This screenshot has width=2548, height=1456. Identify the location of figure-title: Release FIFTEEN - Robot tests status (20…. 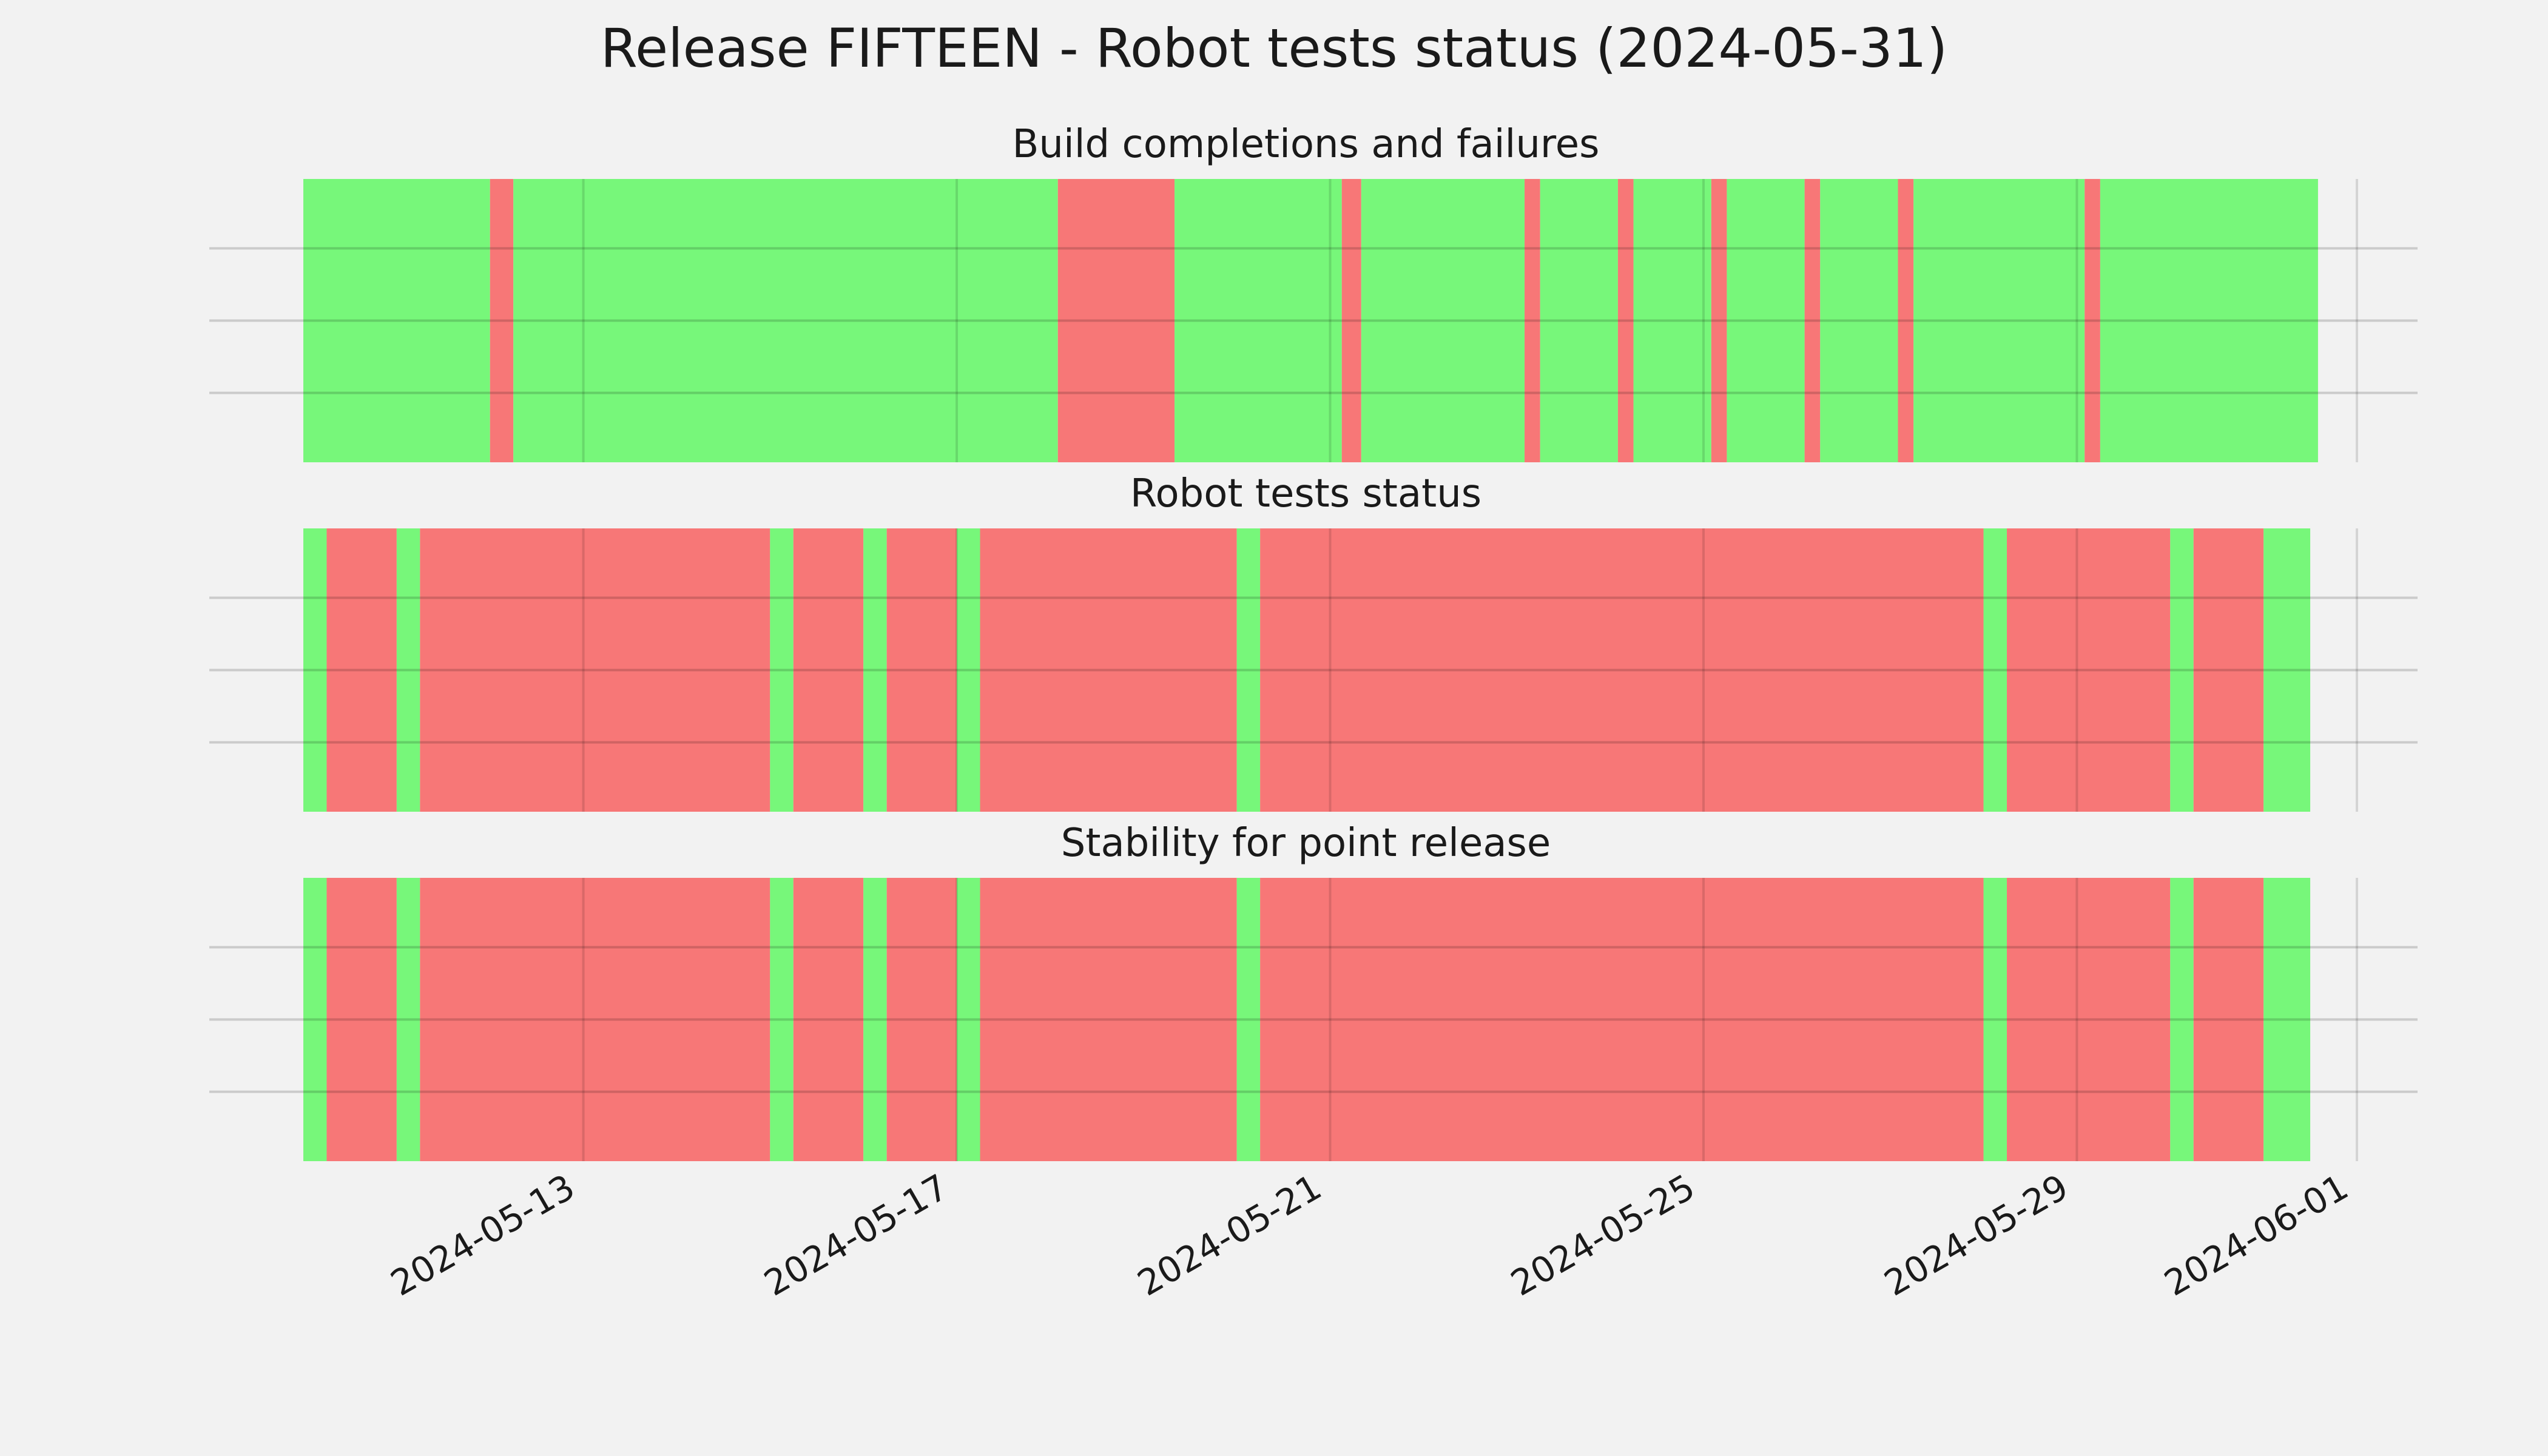
(1274, 48).